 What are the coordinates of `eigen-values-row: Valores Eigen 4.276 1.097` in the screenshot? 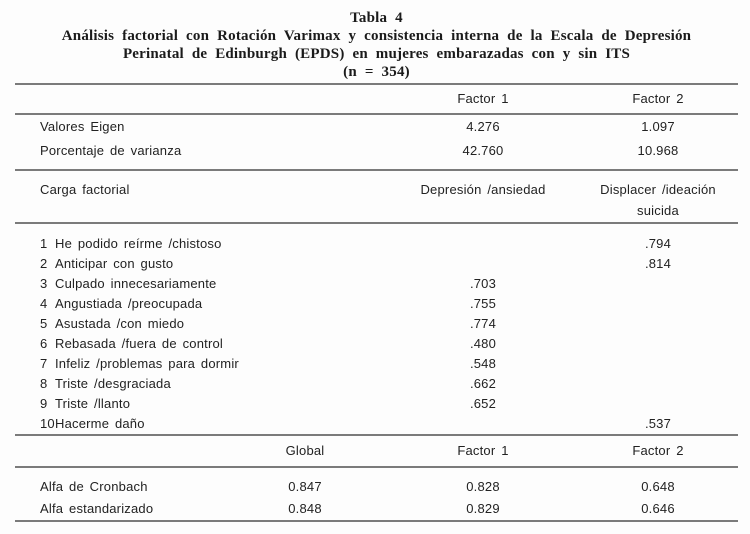 It's located at (376, 127).